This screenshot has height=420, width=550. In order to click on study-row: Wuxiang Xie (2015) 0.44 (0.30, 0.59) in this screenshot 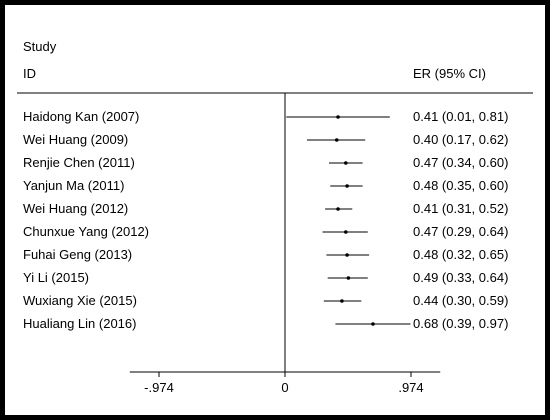, I will do `click(265, 300)`.